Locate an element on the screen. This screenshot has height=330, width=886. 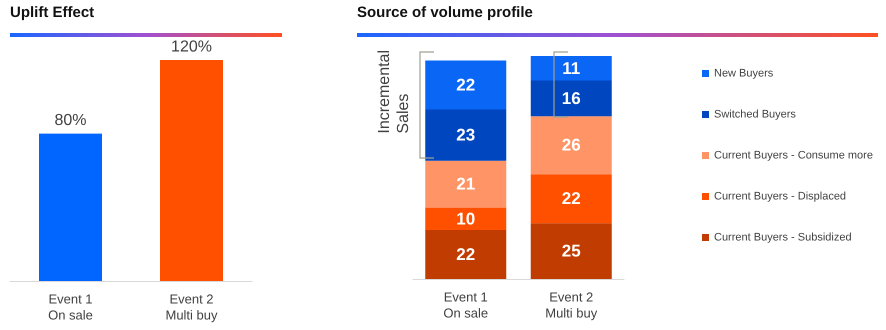
data-label: 80% is located at coordinates (70, 121).